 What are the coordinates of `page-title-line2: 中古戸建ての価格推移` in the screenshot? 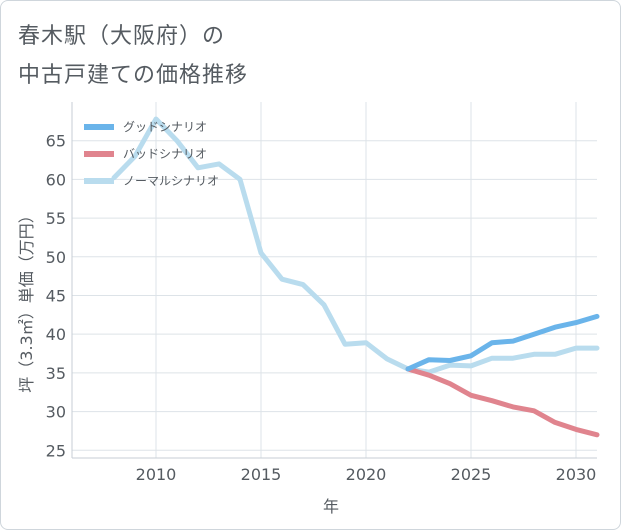 It's located at (133, 75).